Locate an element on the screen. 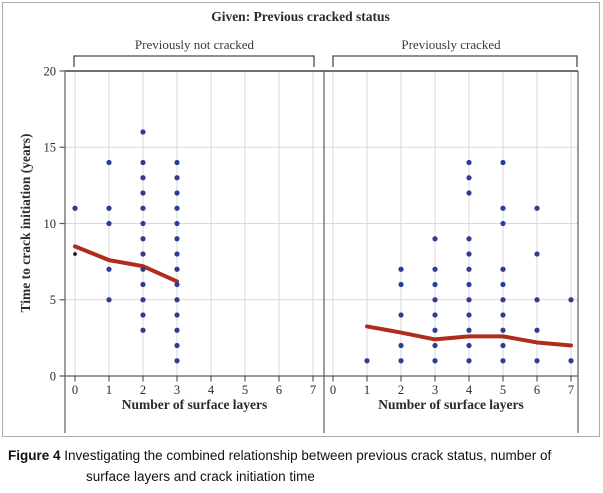 This screenshot has width=603, height=493. caption-line-2: surface layers and crack initiation time is located at coordinates (200, 476).